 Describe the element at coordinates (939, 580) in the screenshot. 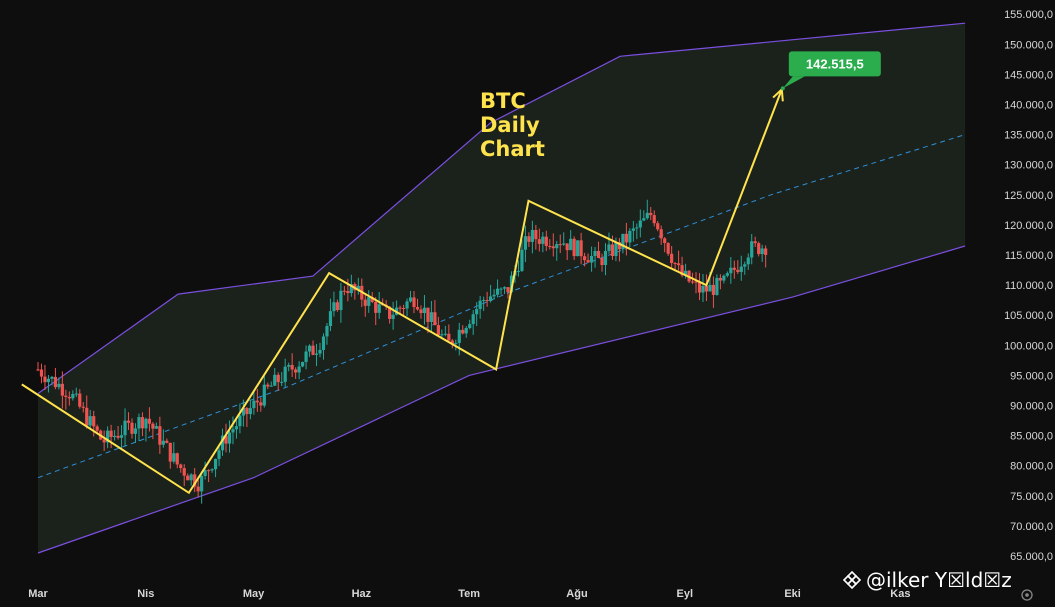

I see `watermark-text: @ilker Y☒ld☒z` at that location.